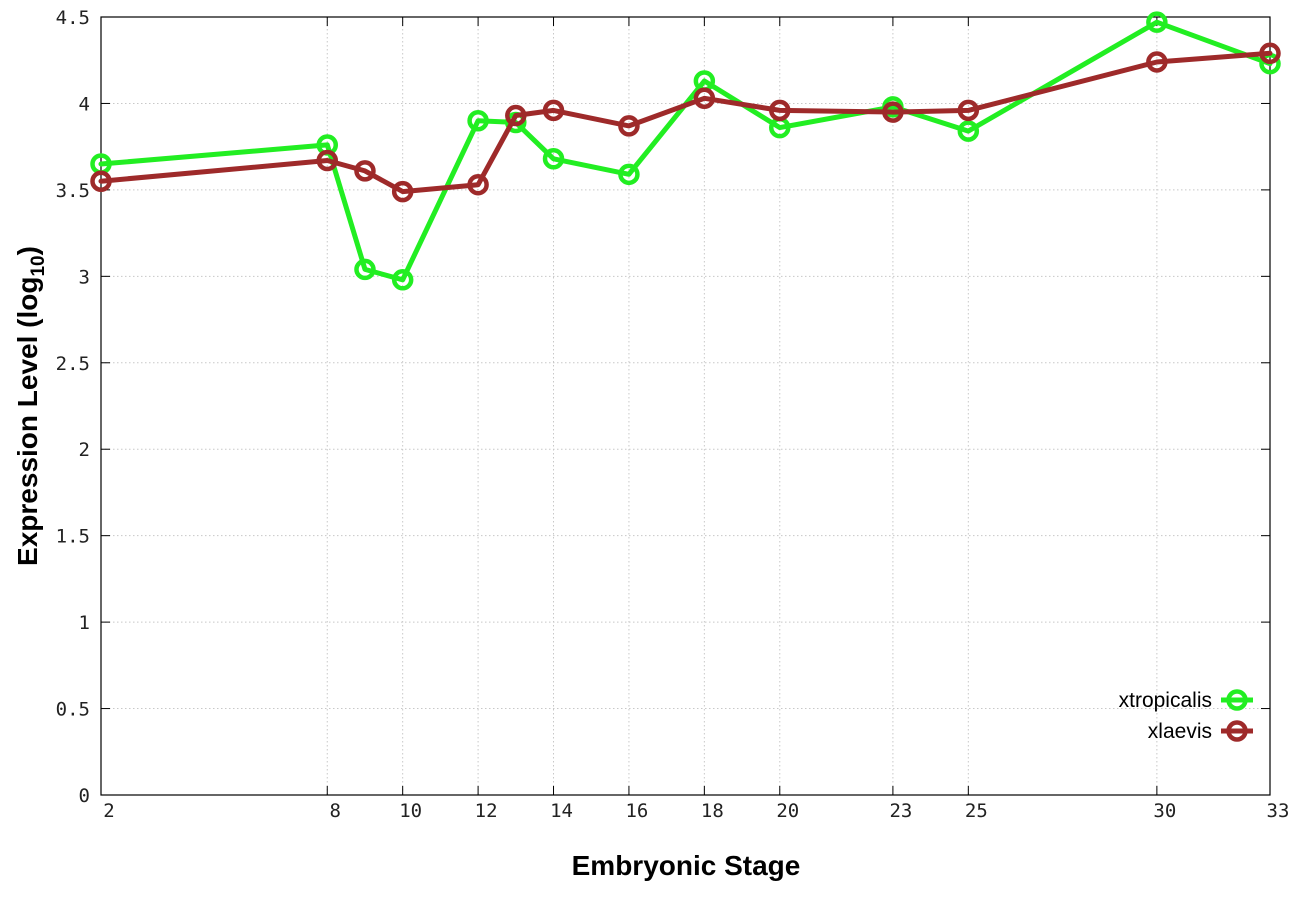 This screenshot has width=1296, height=907. I want to click on y-tick-label: 2.5, so click(73, 364).